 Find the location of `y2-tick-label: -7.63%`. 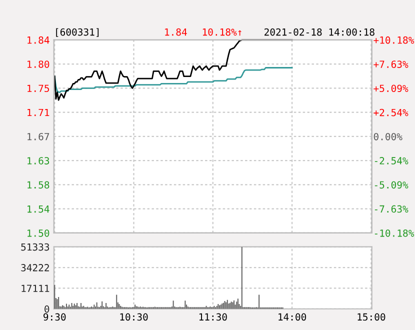

y2-tick-label: -7.63% is located at coordinates (391, 209).